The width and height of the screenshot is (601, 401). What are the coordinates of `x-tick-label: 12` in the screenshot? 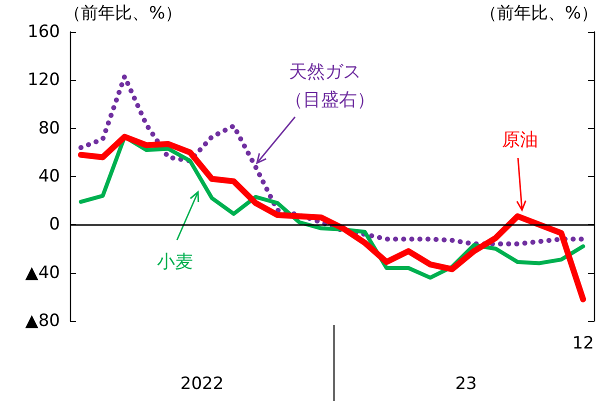 It's located at (583, 344).